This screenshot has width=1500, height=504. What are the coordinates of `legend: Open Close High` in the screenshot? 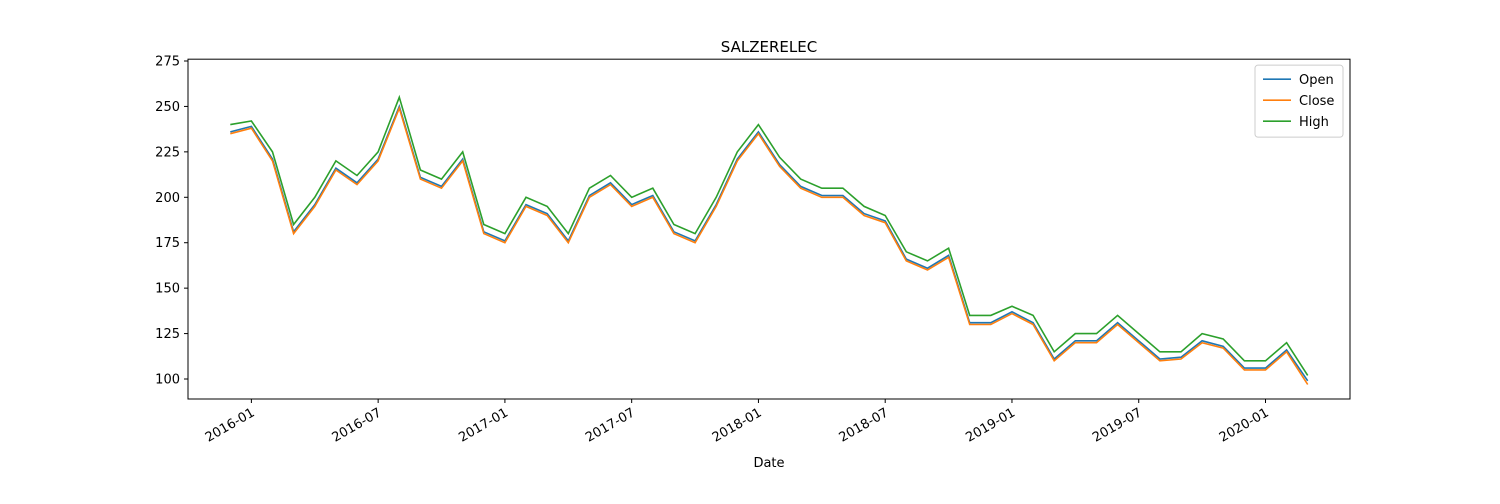 It's located at (1299, 101).